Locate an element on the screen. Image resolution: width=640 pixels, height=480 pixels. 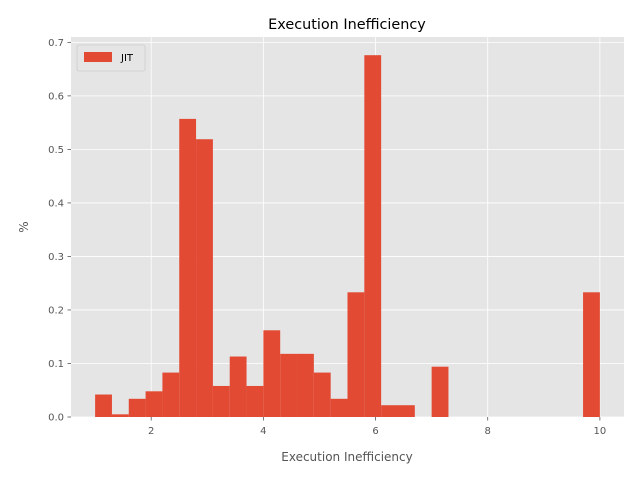
x-tick-label: 10 is located at coordinates (600, 431).